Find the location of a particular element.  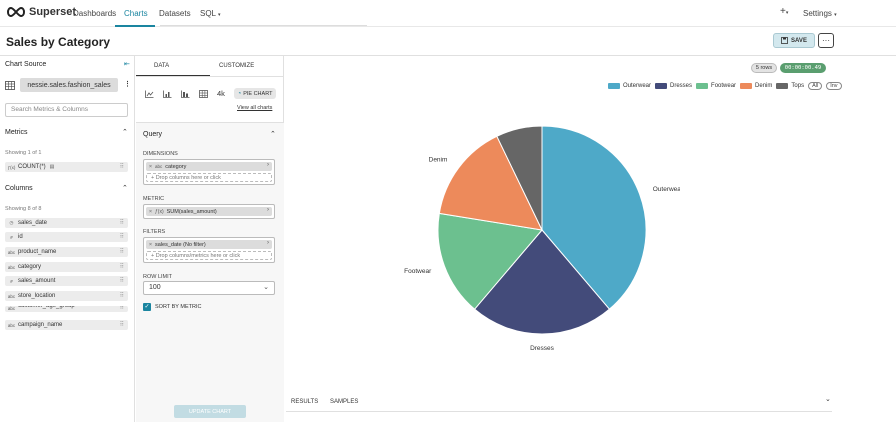

legend-select-all: All is located at coordinates (815, 86).